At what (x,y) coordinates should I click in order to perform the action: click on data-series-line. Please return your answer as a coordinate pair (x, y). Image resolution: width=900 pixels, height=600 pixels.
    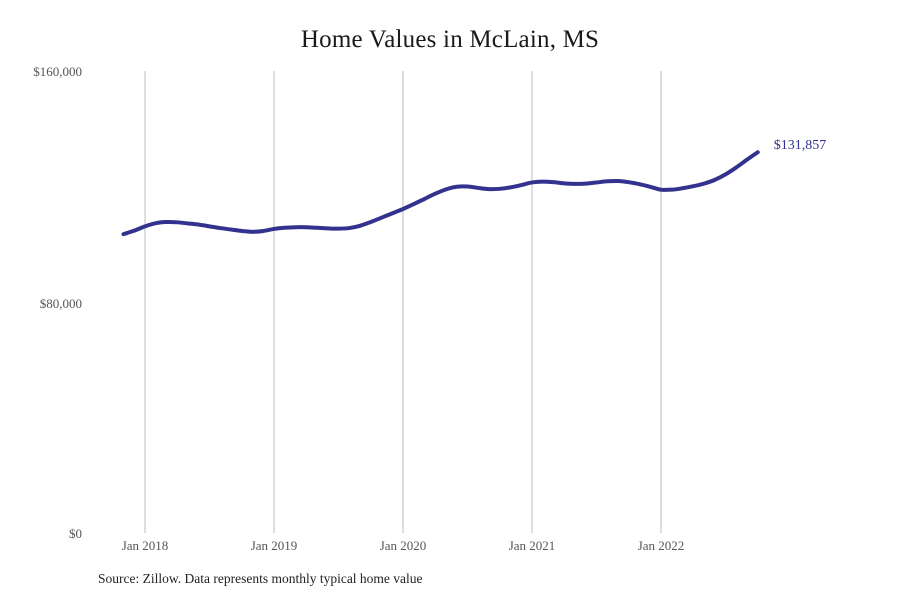
    Looking at the image, I should click on (440, 193).